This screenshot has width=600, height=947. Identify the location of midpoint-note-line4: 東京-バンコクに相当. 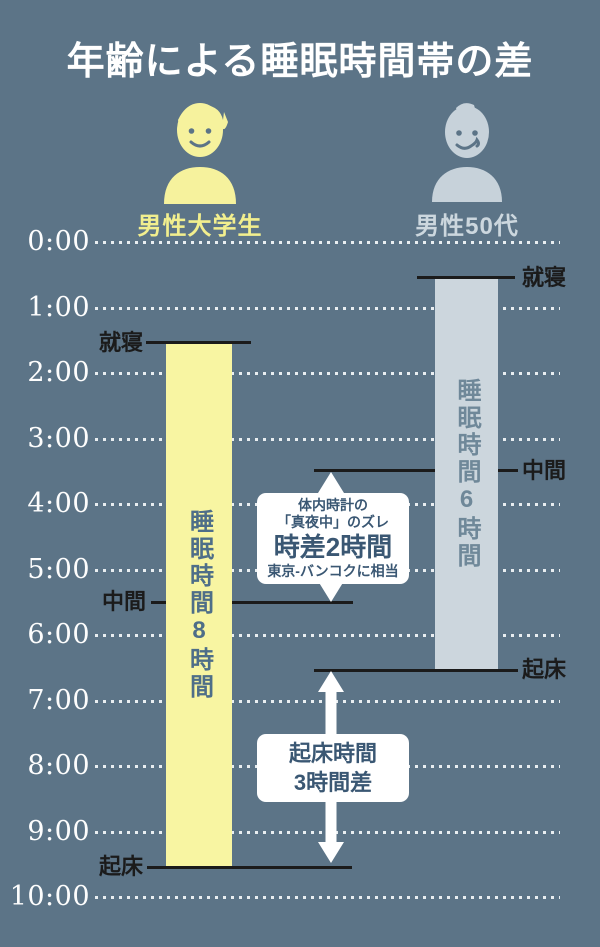
(333, 571).